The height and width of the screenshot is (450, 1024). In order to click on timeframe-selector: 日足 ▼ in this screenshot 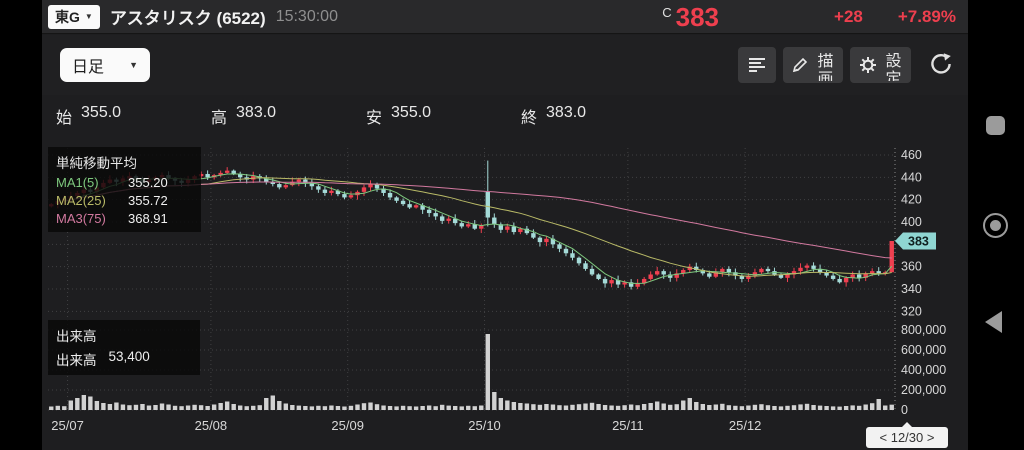, I will do `click(105, 65)`.